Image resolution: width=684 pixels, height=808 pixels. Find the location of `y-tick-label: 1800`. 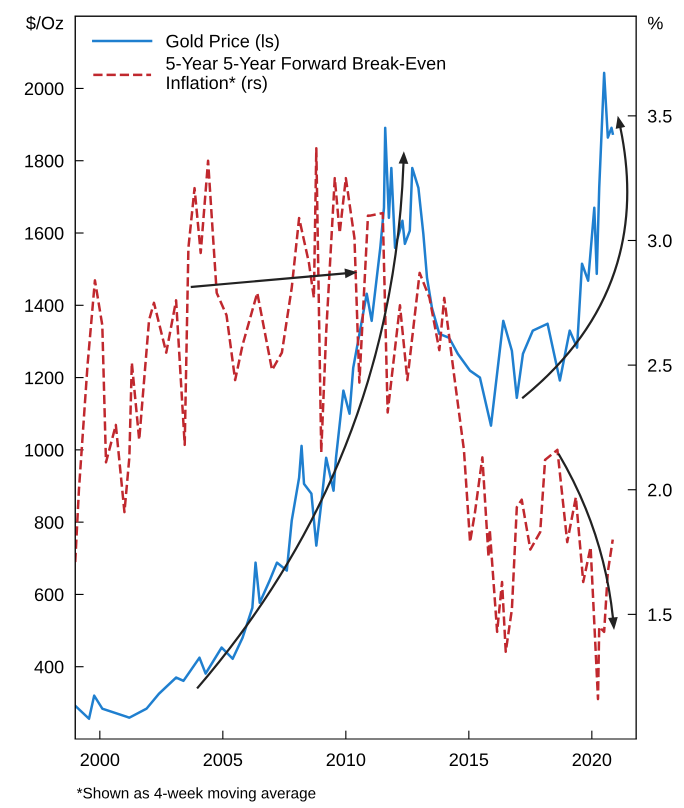

y-tick-label: 1800 is located at coordinates (44, 161).